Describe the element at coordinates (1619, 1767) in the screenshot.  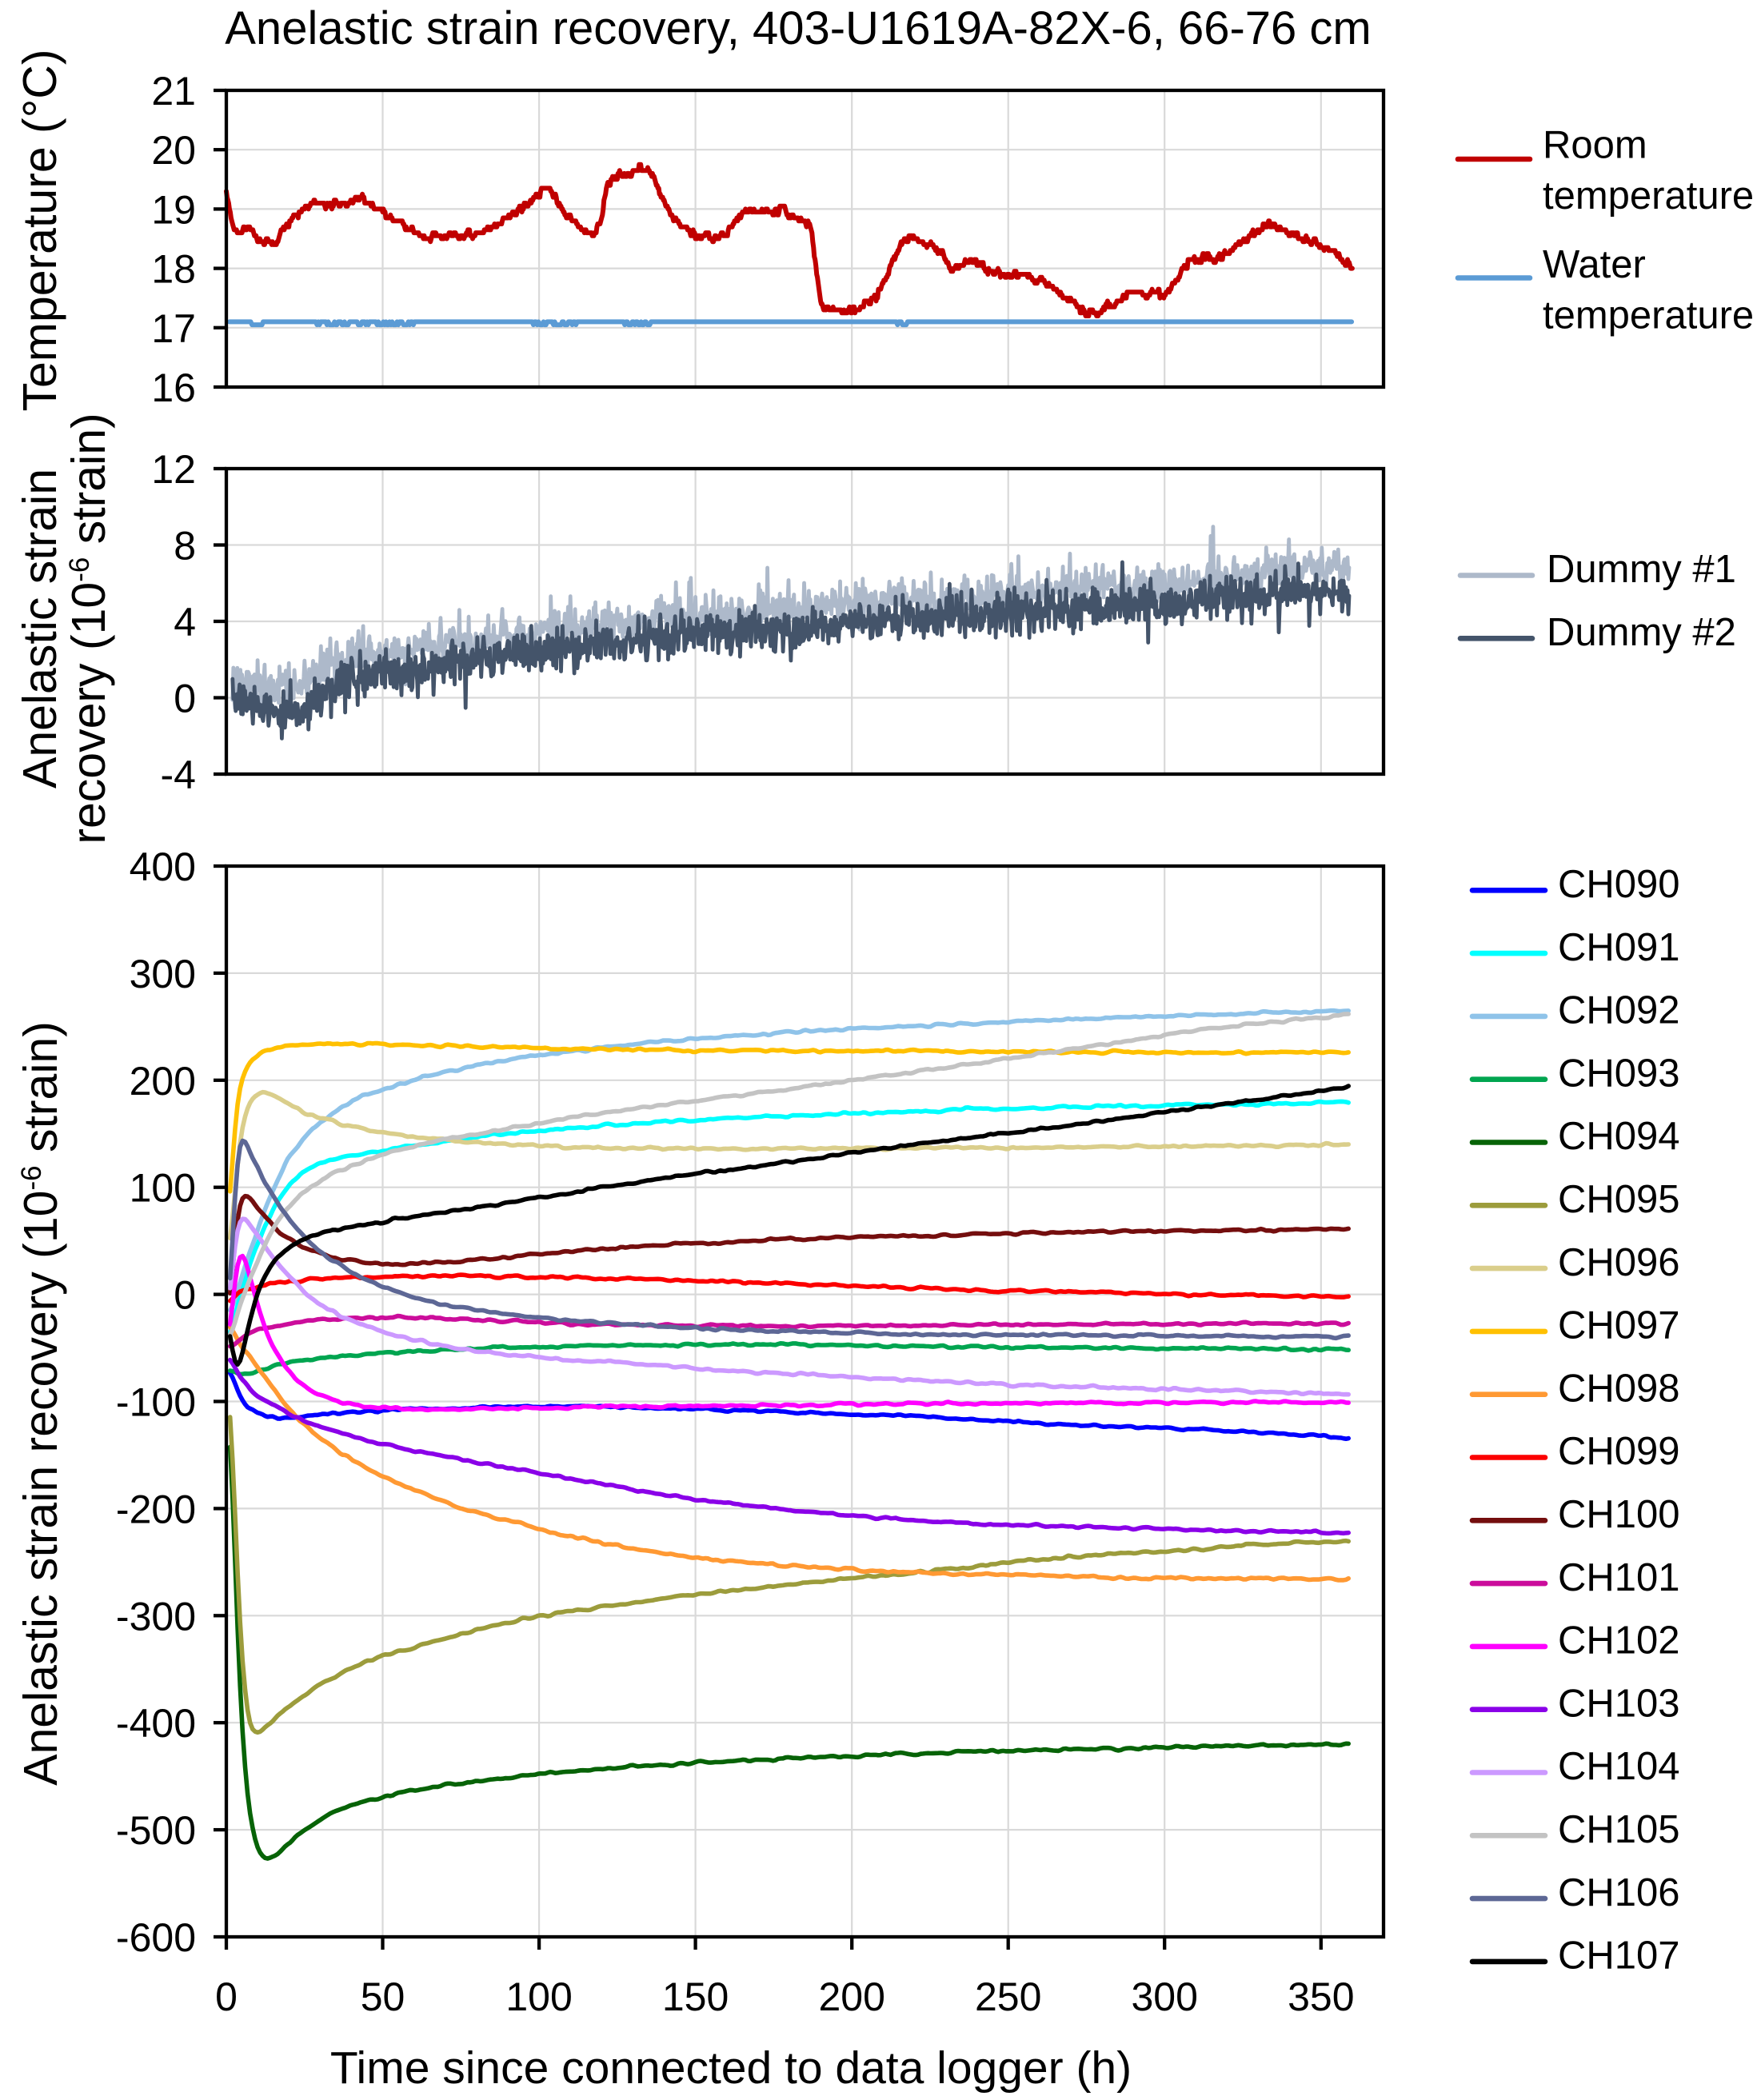
I see `svg-text: CH104` at that location.